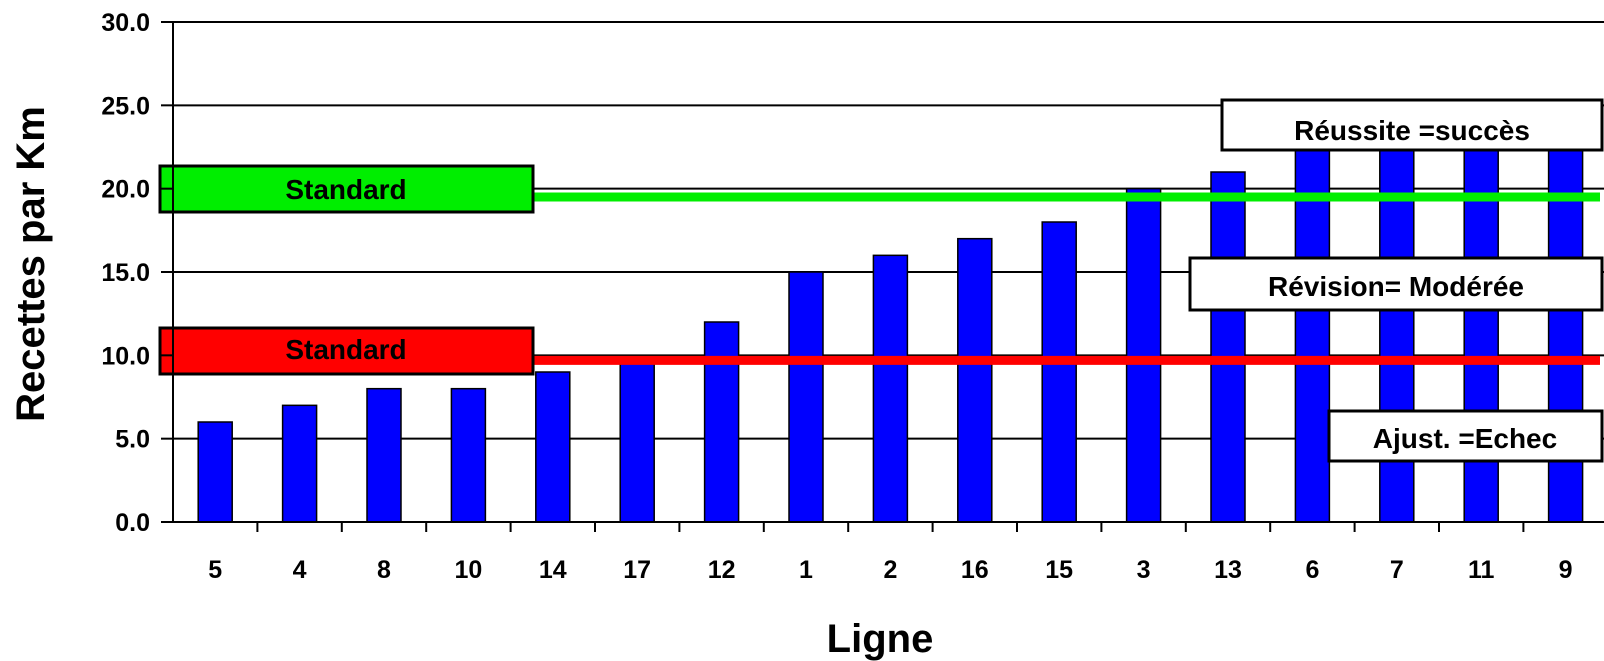  I want to click on moderate-annotation-box: Révision= Modérée, so click(1396, 284).